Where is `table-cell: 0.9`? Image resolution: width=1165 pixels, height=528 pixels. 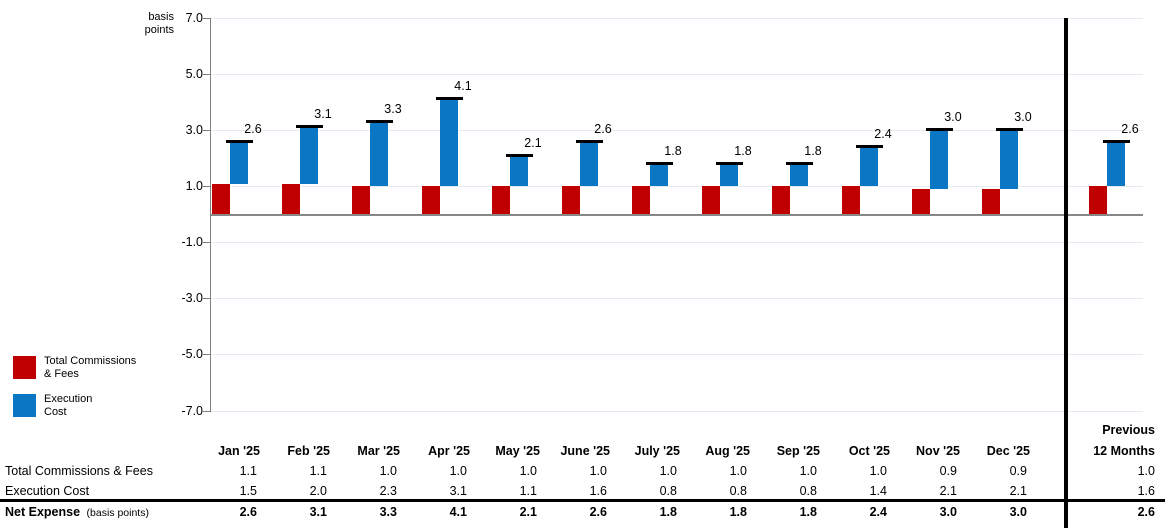 table-cell: 0.9 is located at coordinates (948, 471).